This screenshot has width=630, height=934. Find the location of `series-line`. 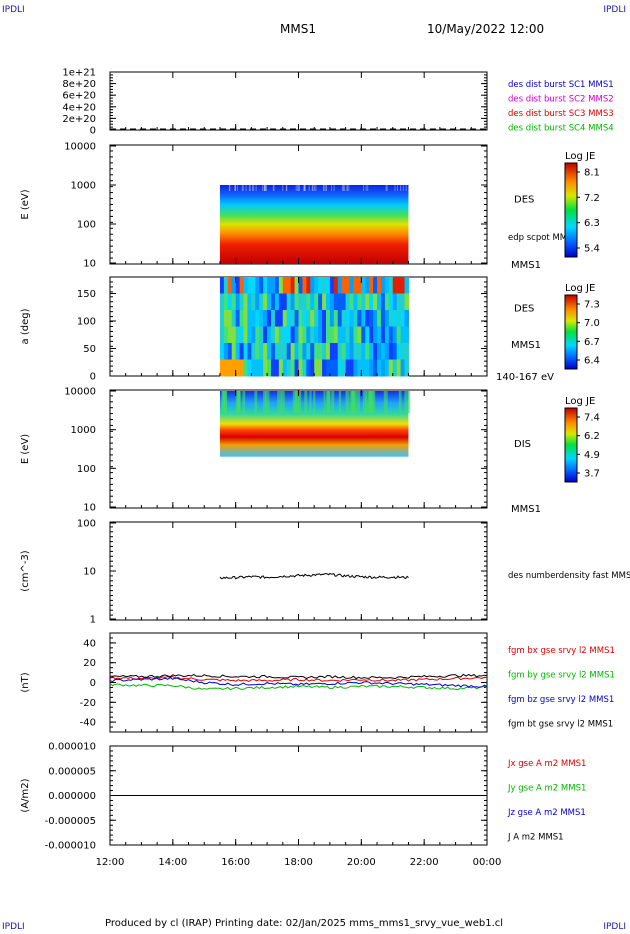

series-line is located at coordinates (298, 682).